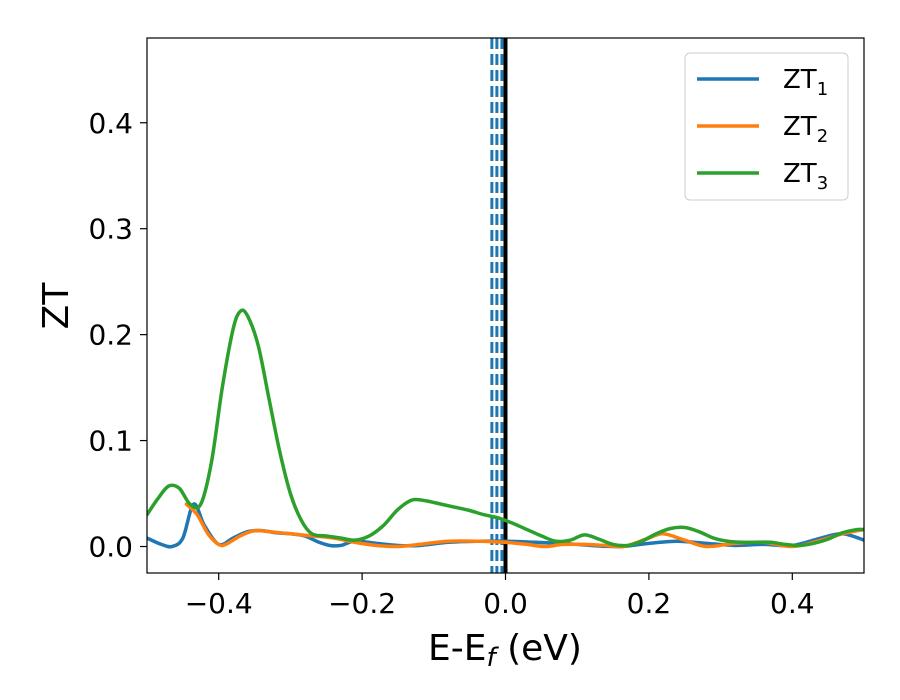  I want to click on x-axis-ticks: −0.4 −0.2 0.0 0.2 0.4, so click(500, 596).